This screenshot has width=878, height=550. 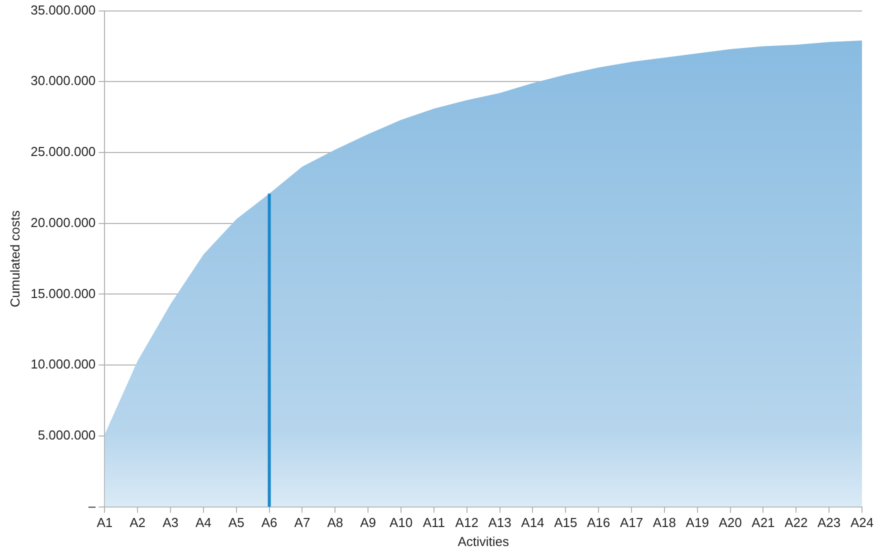 What do you see at coordinates (632, 522) in the screenshot?
I see `x-tick-label: A17` at bounding box center [632, 522].